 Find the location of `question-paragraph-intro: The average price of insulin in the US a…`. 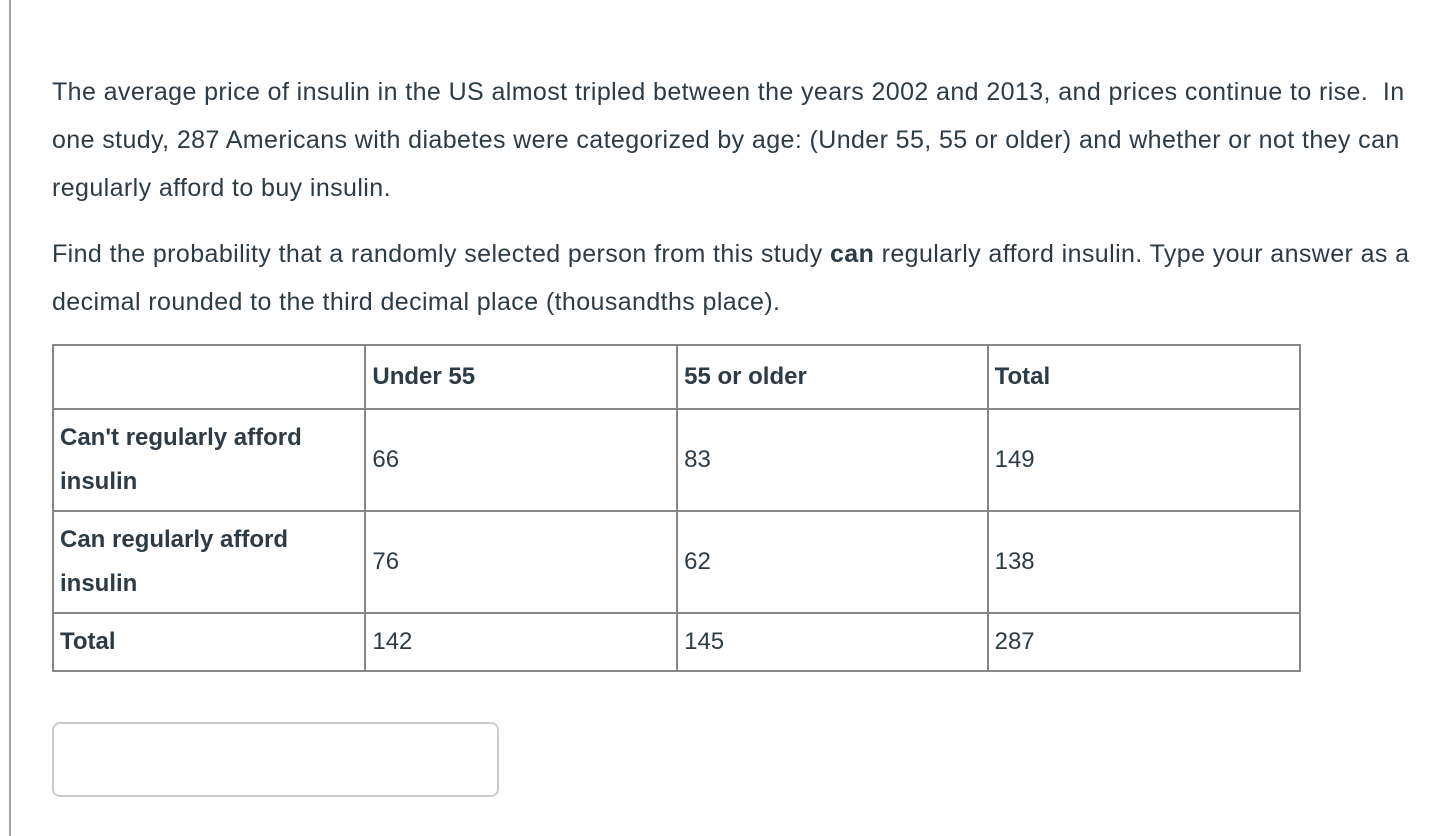

question-paragraph-intro: The average price of insulin in the US a… is located at coordinates (732, 140).